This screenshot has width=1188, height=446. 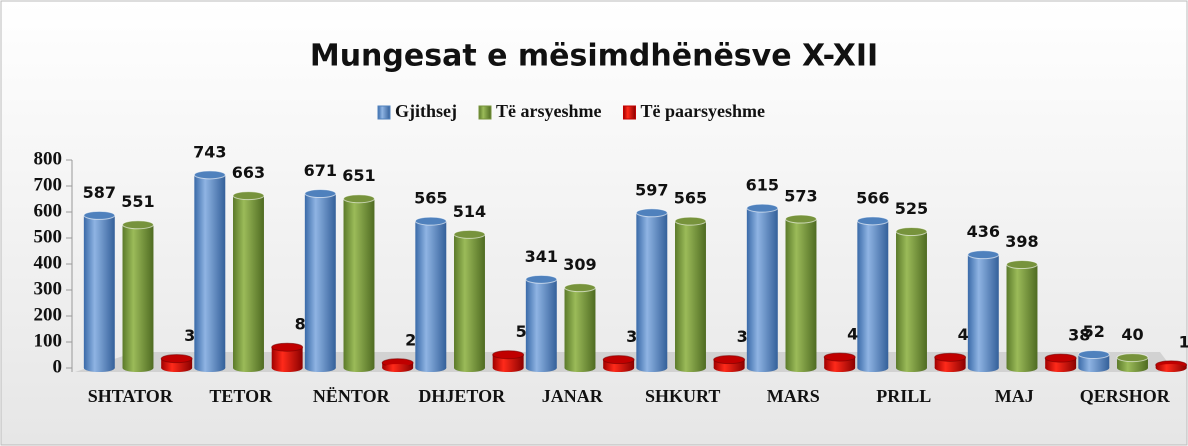 I want to click on y-tick-label: 500, so click(x=48, y=236).